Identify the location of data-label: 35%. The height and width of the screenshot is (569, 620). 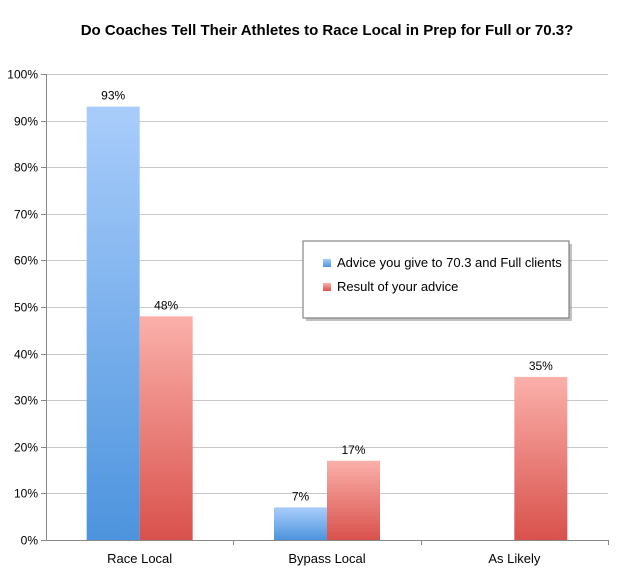
(541, 366).